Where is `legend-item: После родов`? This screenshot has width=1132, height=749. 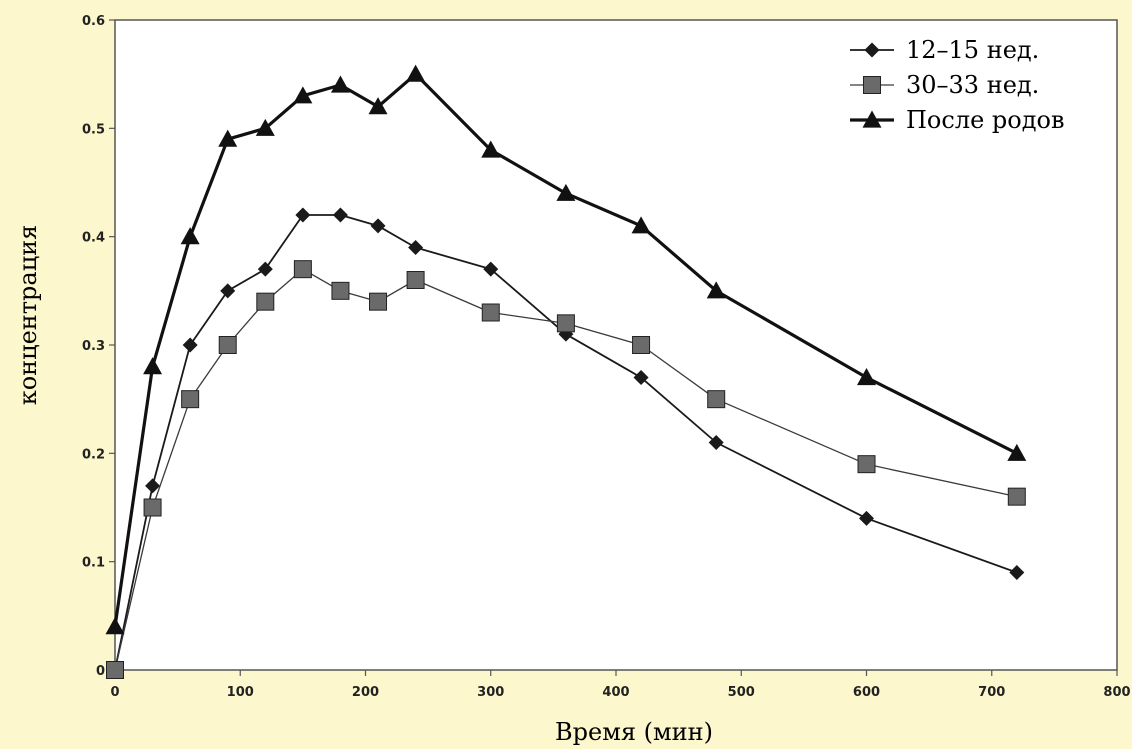 legend-item: После родов is located at coordinates (957, 120).